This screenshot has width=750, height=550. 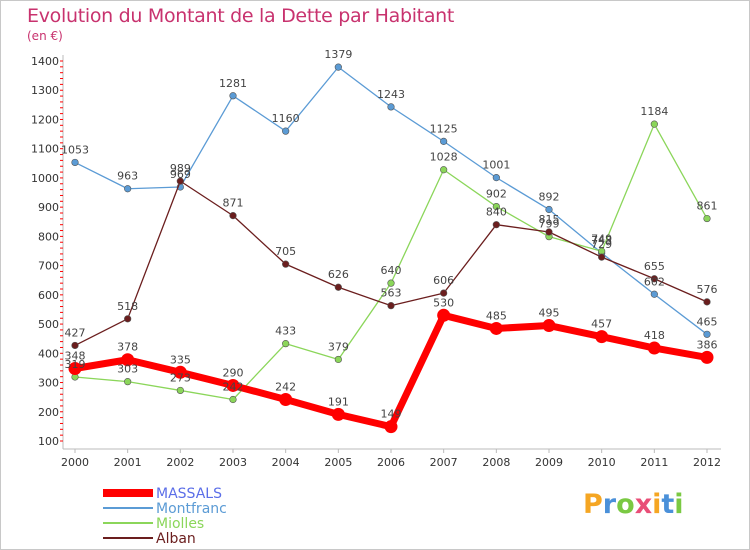 What do you see at coordinates (233, 386) in the screenshot?
I see `data-label: 242` at bounding box center [233, 386].